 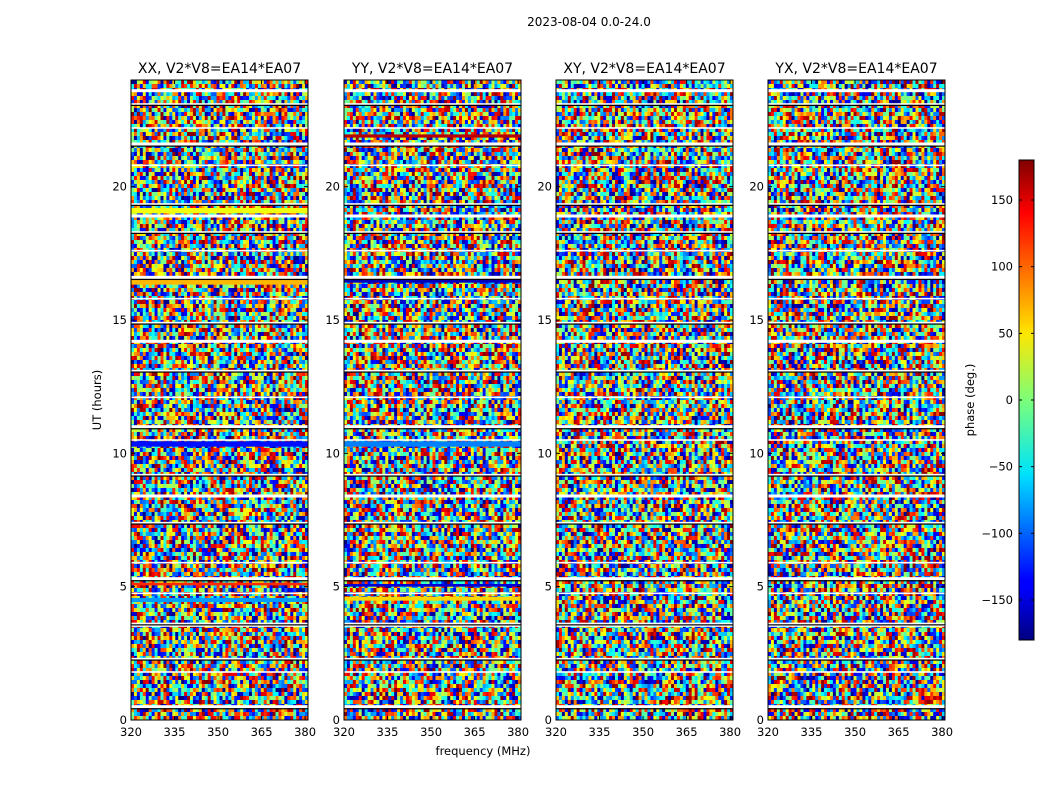 I want to click on colorbar-tick-label: 150, so click(x=1002, y=200).